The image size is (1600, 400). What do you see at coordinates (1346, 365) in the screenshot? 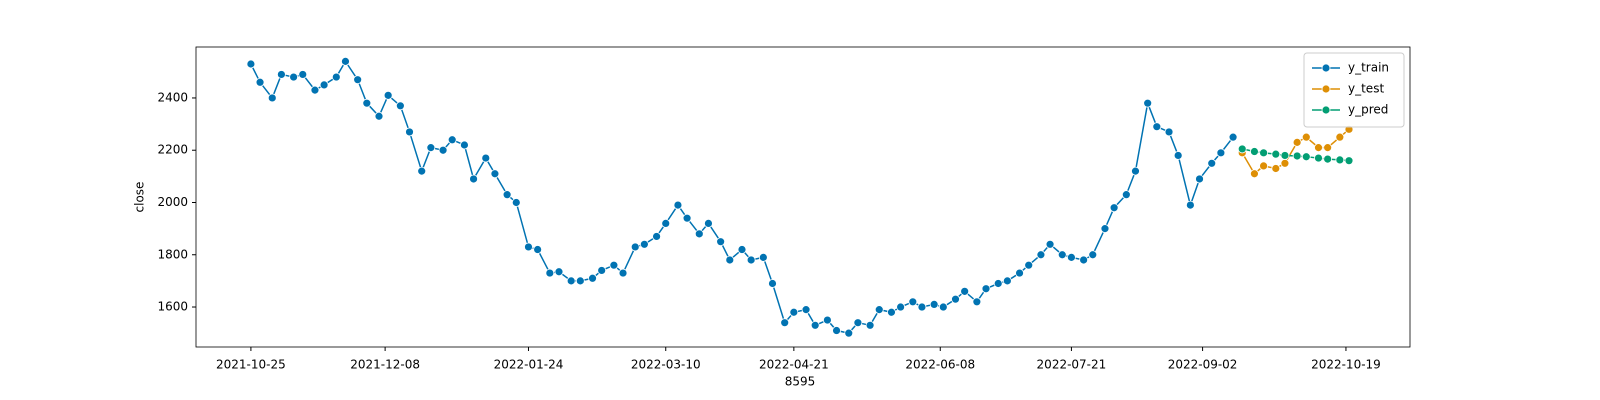
I see `x-tick-label: 2022-10-19` at bounding box center [1346, 365].